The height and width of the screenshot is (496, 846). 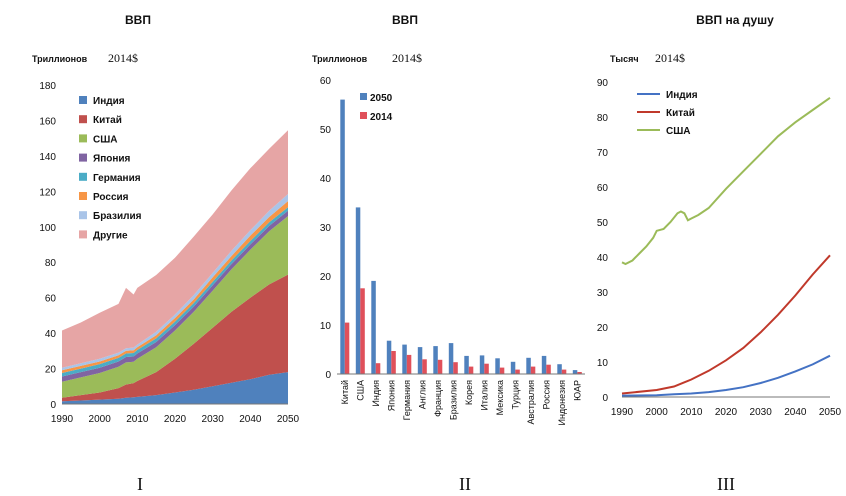 What do you see at coordinates (624, 59) in the screenshot?
I see `panel3-ylabel: Тысяч` at bounding box center [624, 59].